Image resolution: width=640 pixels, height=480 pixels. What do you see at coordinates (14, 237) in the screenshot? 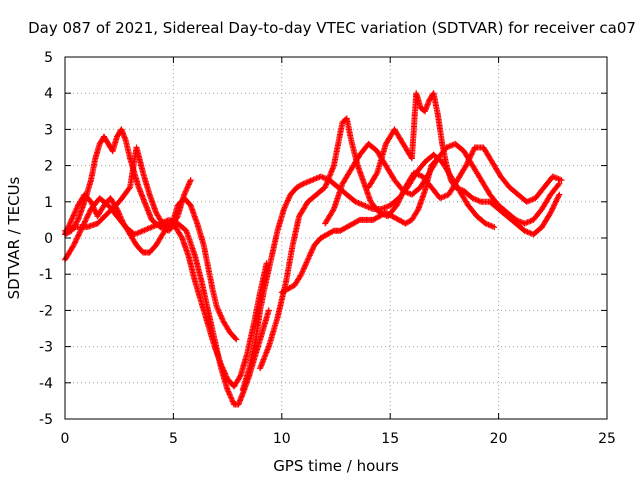
I see `y-axis-label: SDTVAR / TECUs` at bounding box center [14, 237].